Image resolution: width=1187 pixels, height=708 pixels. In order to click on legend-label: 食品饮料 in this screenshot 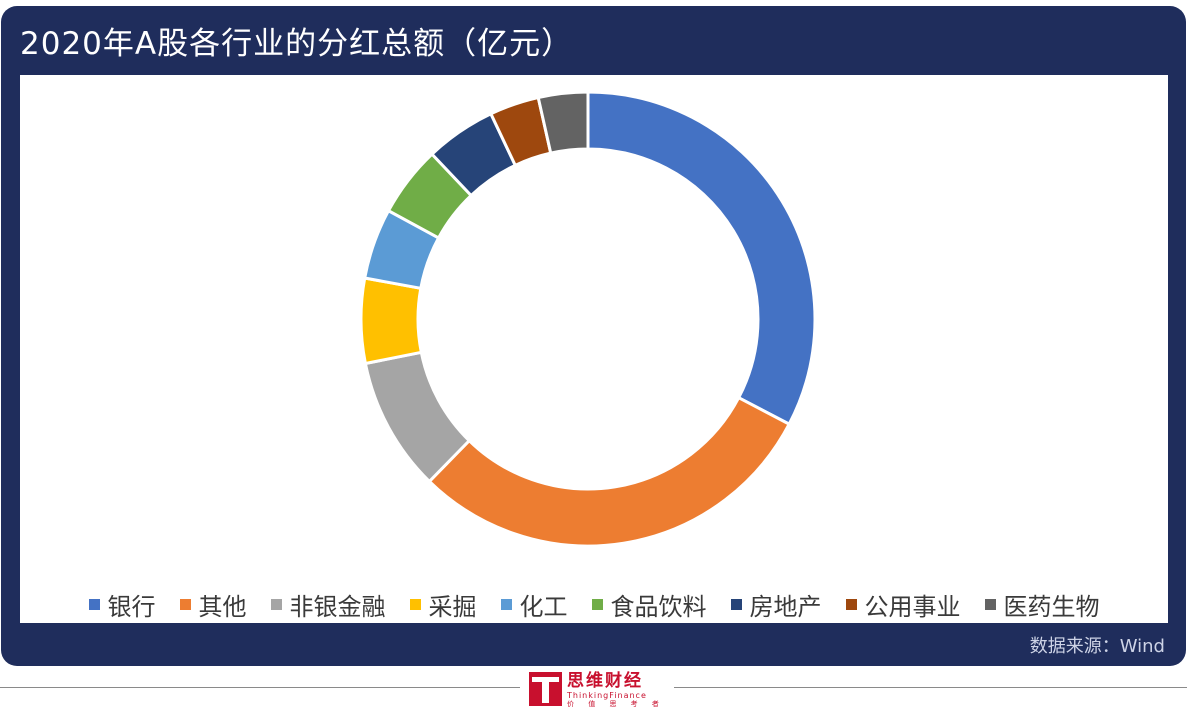, I will do `click(658, 606)`.